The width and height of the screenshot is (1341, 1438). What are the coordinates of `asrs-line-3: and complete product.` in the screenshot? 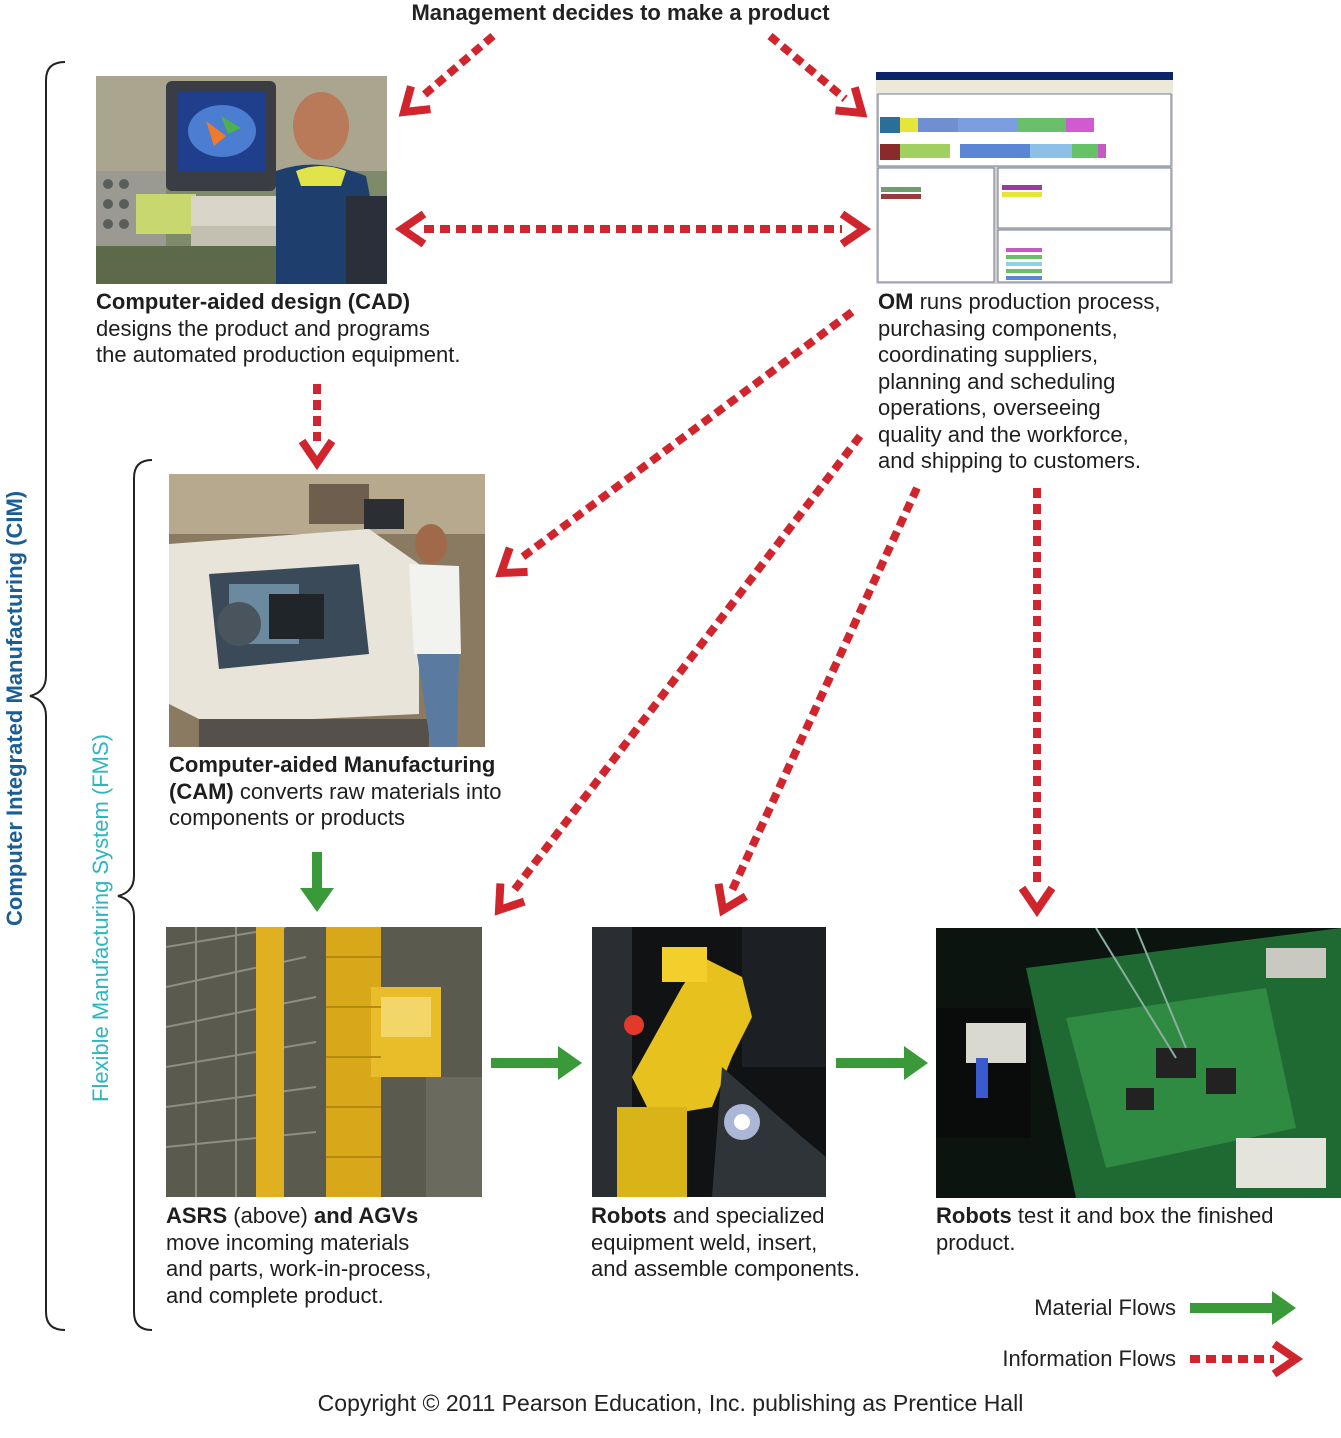 It's located at (275, 1295).